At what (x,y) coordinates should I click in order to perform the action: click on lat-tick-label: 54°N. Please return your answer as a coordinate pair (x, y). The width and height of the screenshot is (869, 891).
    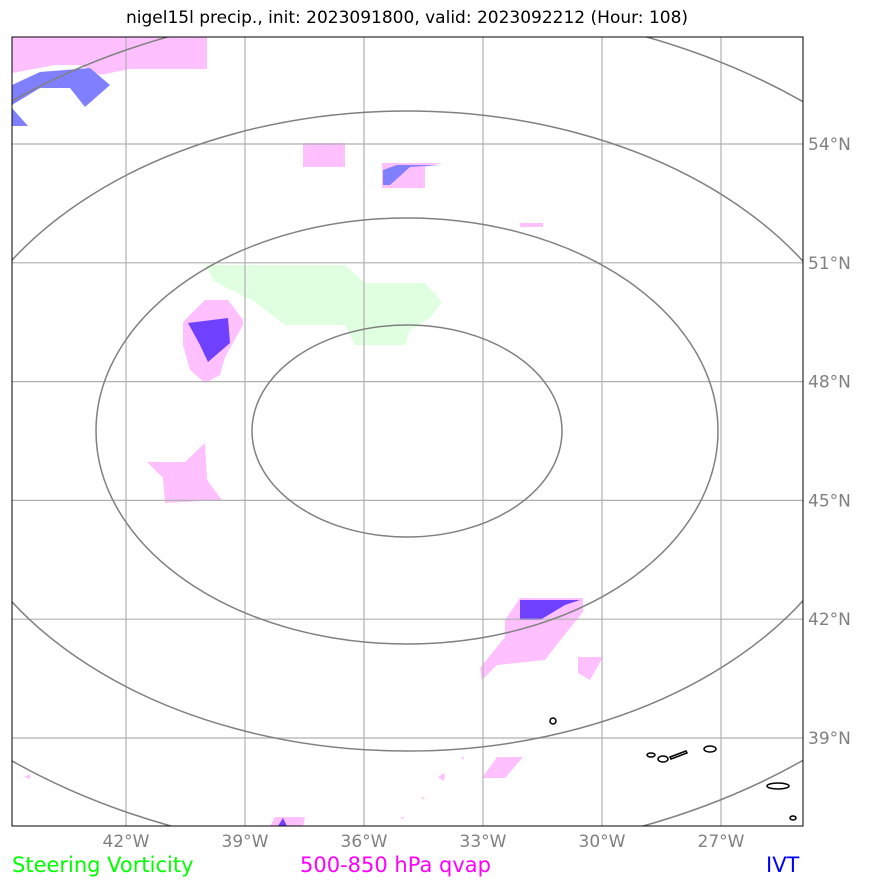
    Looking at the image, I should click on (829, 145).